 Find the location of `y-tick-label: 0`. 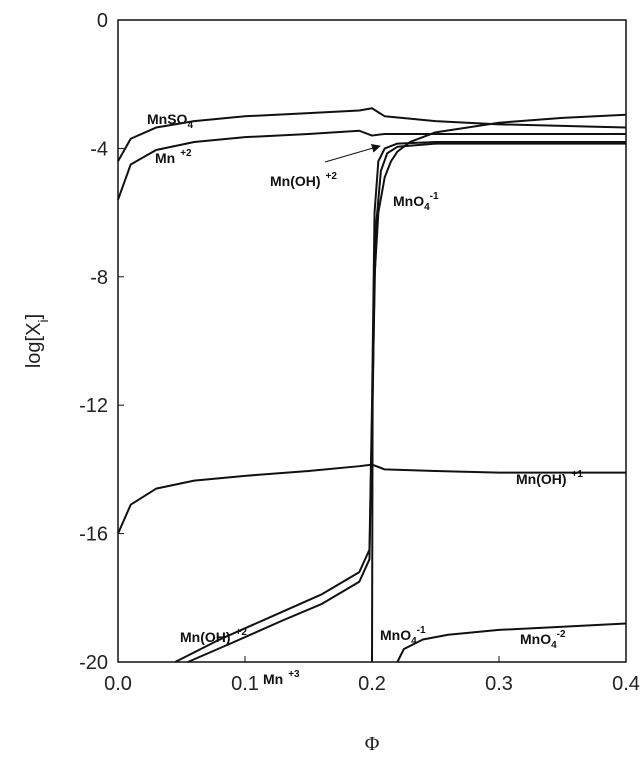

y-tick-label: 0 is located at coordinates (102, 21).